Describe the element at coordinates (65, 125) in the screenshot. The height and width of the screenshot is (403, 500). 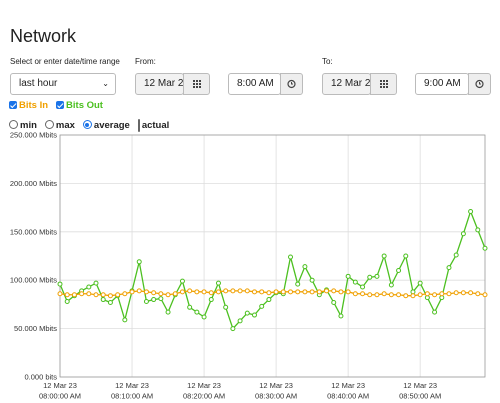
I see `radio-label: max` at that location.